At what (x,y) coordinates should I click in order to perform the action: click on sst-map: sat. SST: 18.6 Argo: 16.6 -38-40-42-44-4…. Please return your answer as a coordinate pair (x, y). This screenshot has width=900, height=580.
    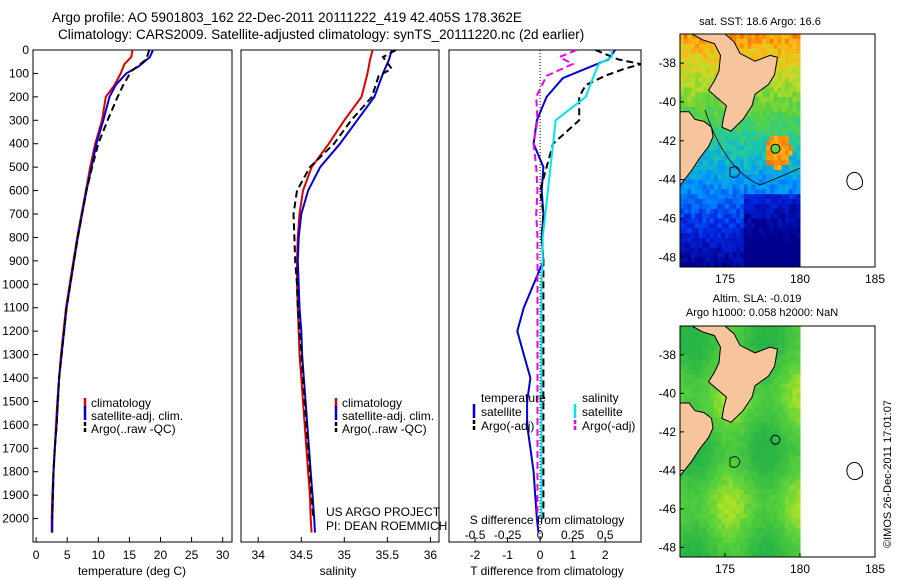
    Looking at the image, I should click on (772, 151).